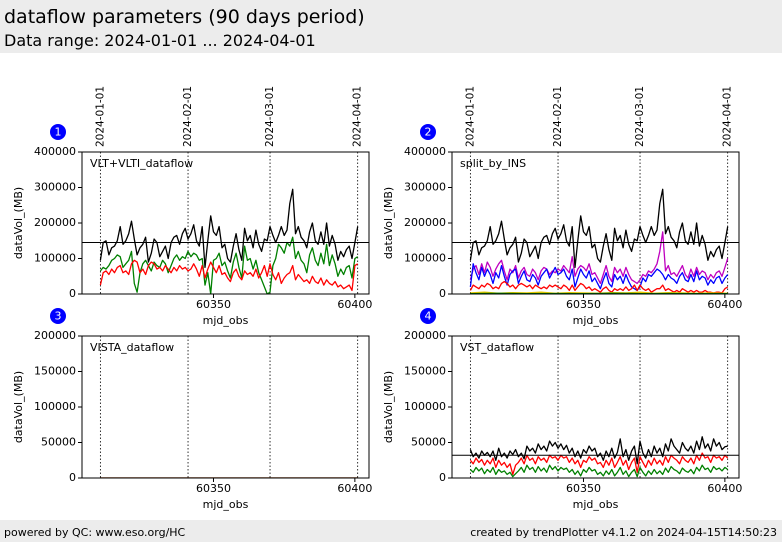  I want to click on chart-3-ytick-label-4: 150000, so click(55, 371).